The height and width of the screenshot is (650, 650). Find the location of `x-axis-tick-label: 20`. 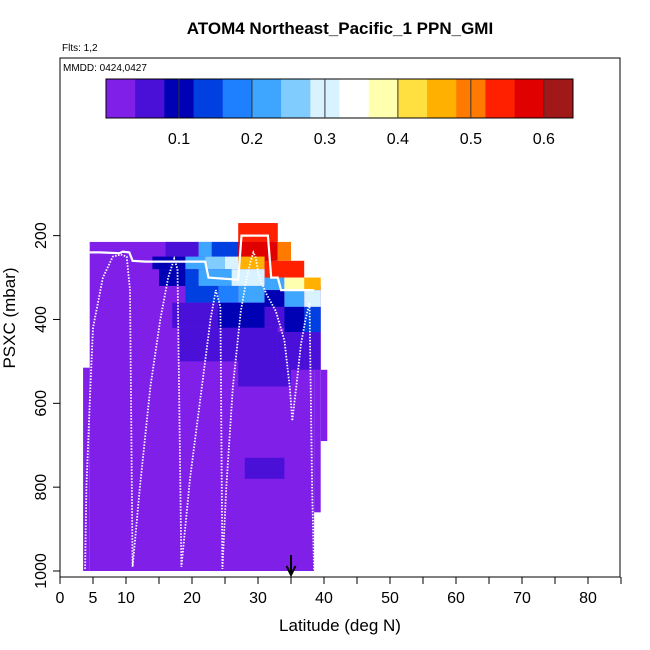

x-axis-tick-label: 20 is located at coordinates (192, 598).